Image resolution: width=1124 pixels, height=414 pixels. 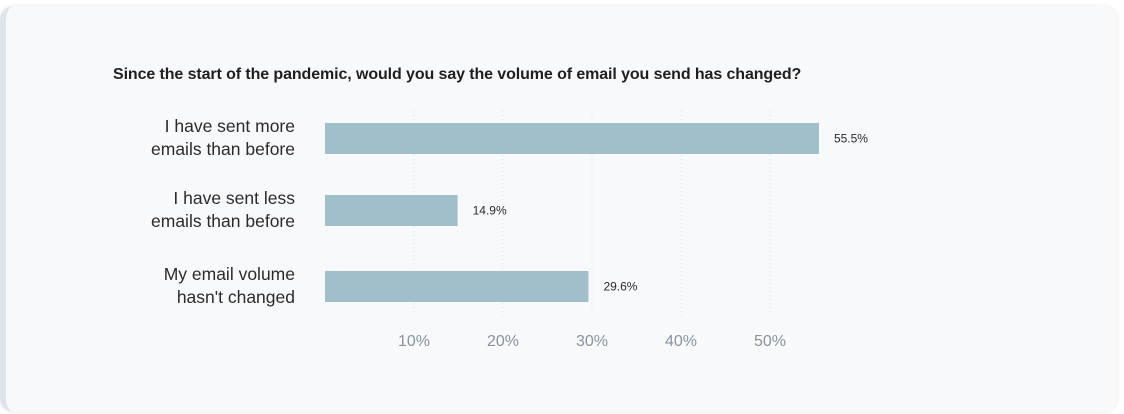 What do you see at coordinates (503, 341) in the screenshot?
I see `x-tick-label-20: 20%` at bounding box center [503, 341].